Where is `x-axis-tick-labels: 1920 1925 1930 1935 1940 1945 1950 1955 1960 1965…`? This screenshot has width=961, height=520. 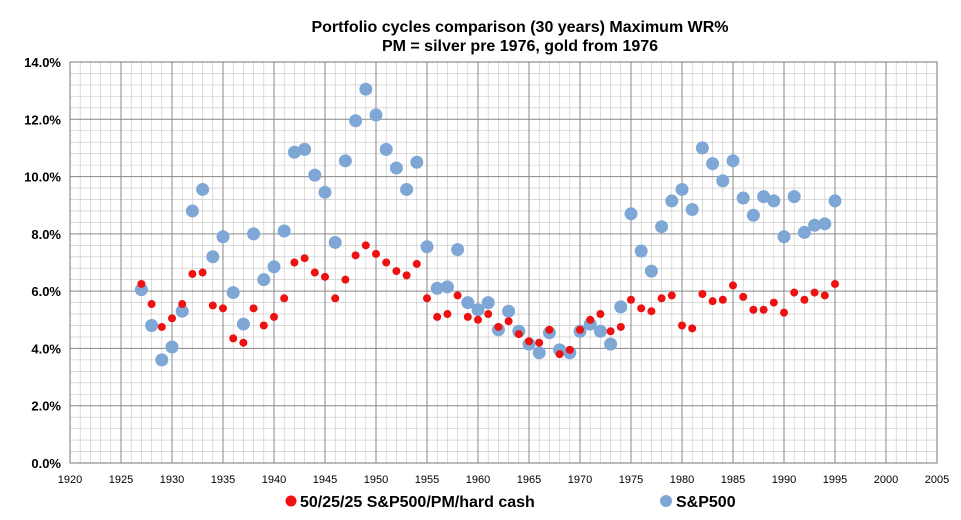
x-axis-tick-labels: 1920 1925 1930 1935 1940 1945 1950 1955 1960 1965… is located at coordinates (503, 480).